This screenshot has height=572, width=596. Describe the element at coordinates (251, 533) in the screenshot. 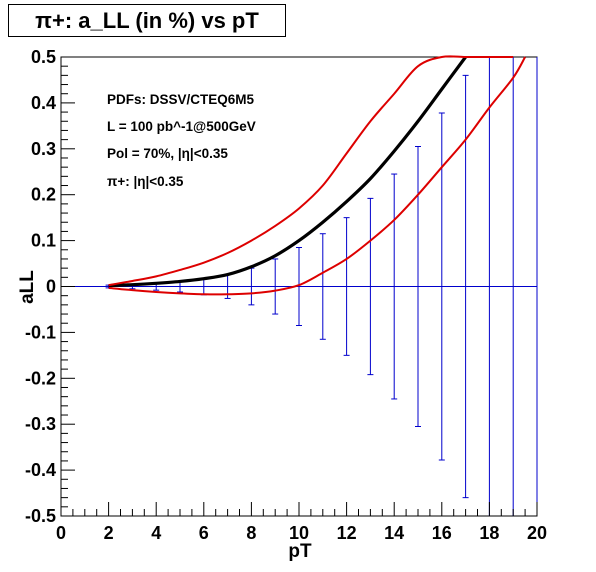

I see `x-tick-label: 8` at that location.